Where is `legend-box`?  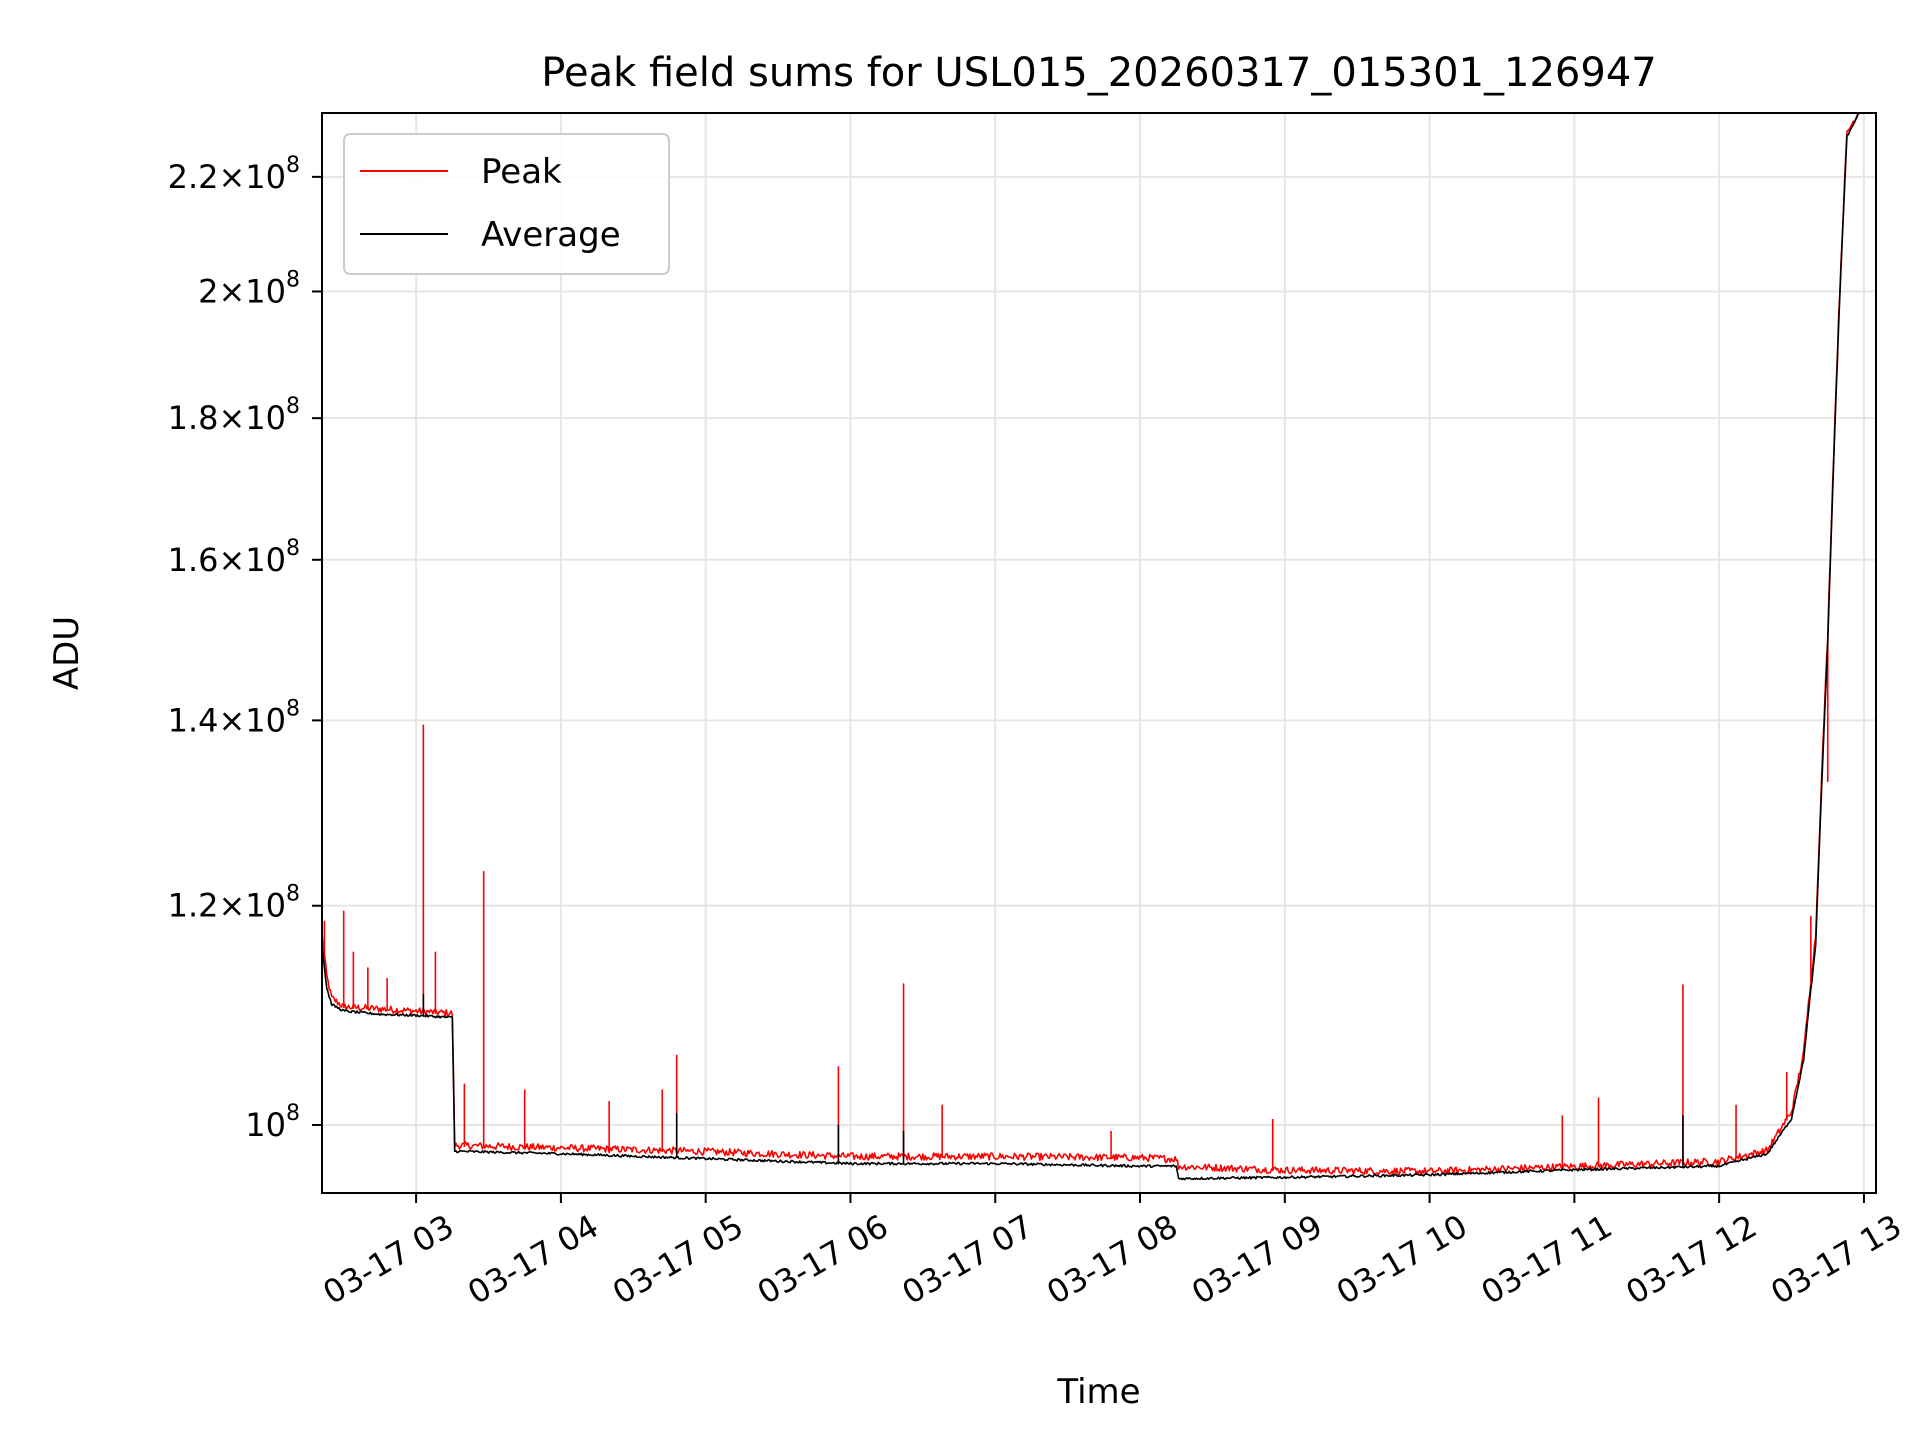
legend-box is located at coordinates (506, 204).